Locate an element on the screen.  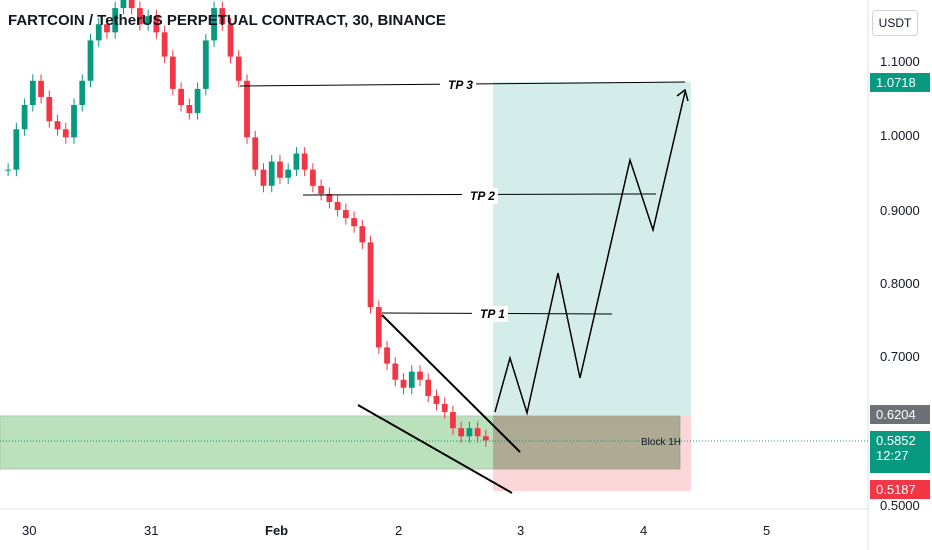
x-tick: 2 is located at coordinates (398, 530).